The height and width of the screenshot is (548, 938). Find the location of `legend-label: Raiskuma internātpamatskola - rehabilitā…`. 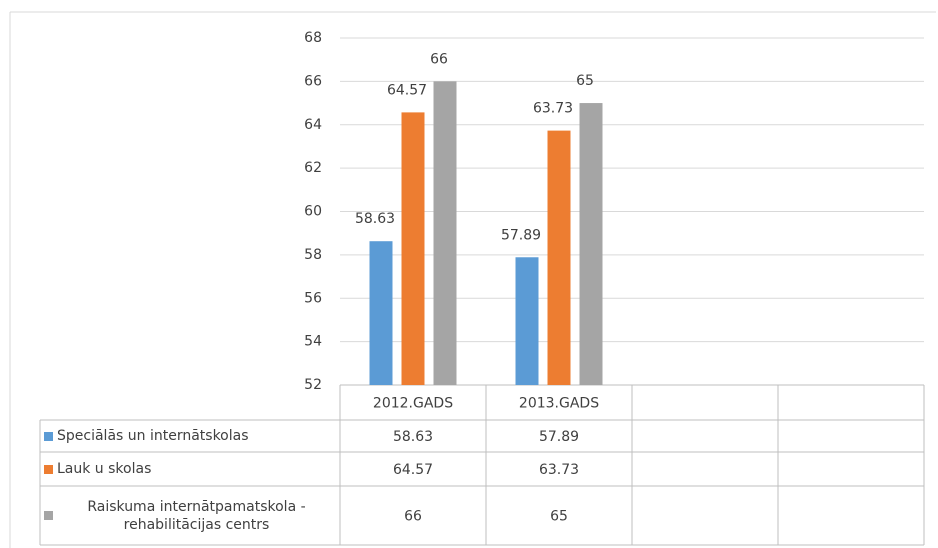

legend-label: Raiskuma internātpamatskola - rehabilitā… is located at coordinates (196, 515).